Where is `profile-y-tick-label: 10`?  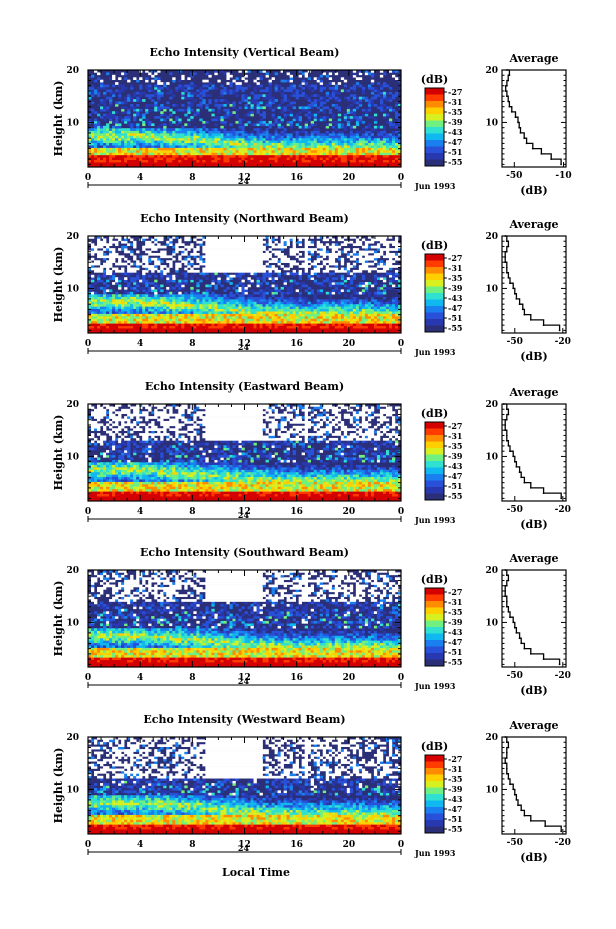 profile-y-tick-label: 10 is located at coordinates (491, 289).